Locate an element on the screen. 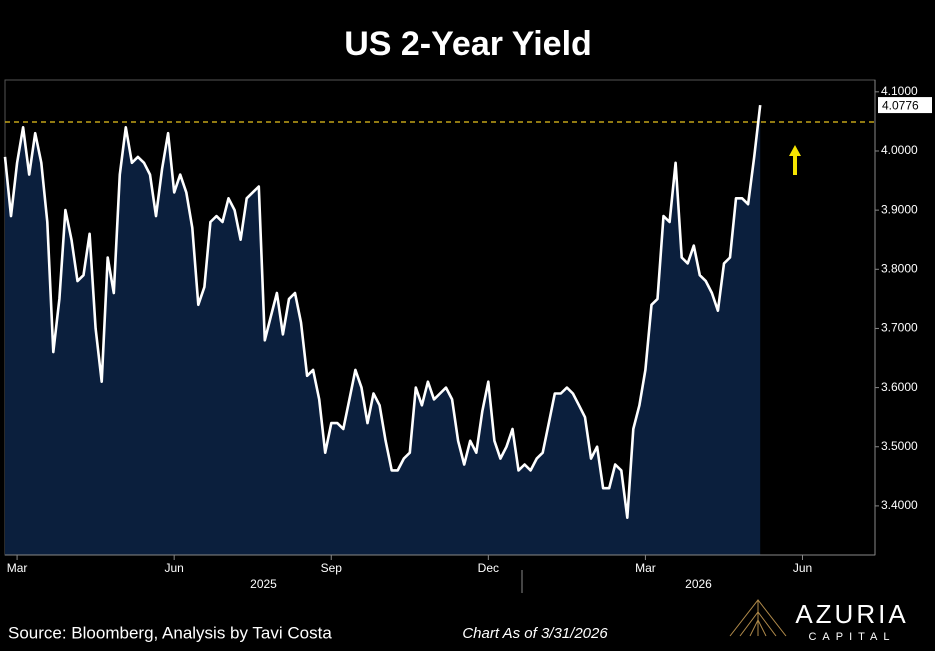 The height and width of the screenshot is (651, 935). up-arrow is located at coordinates (795, 160).